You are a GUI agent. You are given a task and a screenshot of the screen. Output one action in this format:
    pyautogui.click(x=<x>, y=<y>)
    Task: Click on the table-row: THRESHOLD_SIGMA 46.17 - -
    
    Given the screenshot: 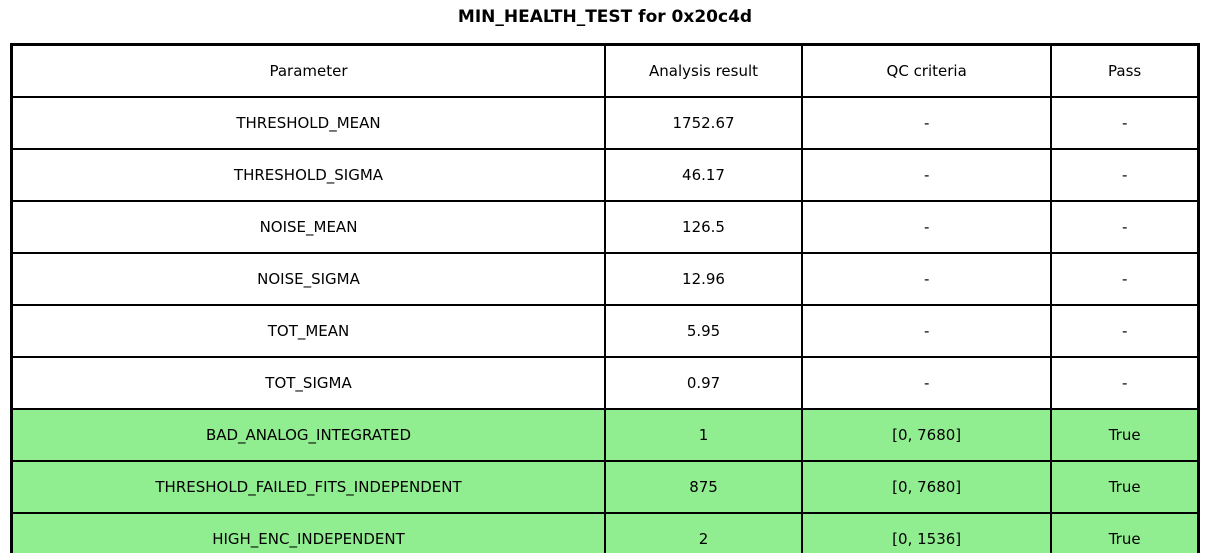 What is the action you would take?
    pyautogui.click(x=605, y=175)
    